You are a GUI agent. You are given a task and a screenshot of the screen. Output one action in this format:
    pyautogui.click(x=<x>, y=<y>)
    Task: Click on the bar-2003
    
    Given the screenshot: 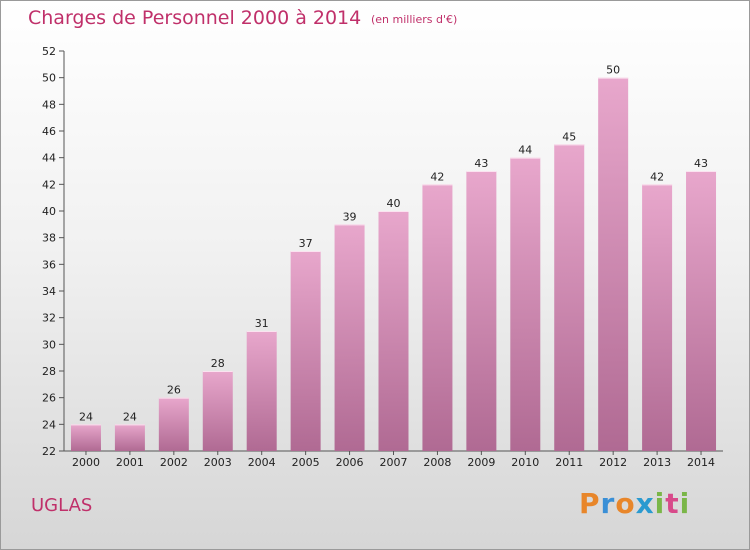 What is the action you would take?
    pyautogui.click(x=217, y=411)
    